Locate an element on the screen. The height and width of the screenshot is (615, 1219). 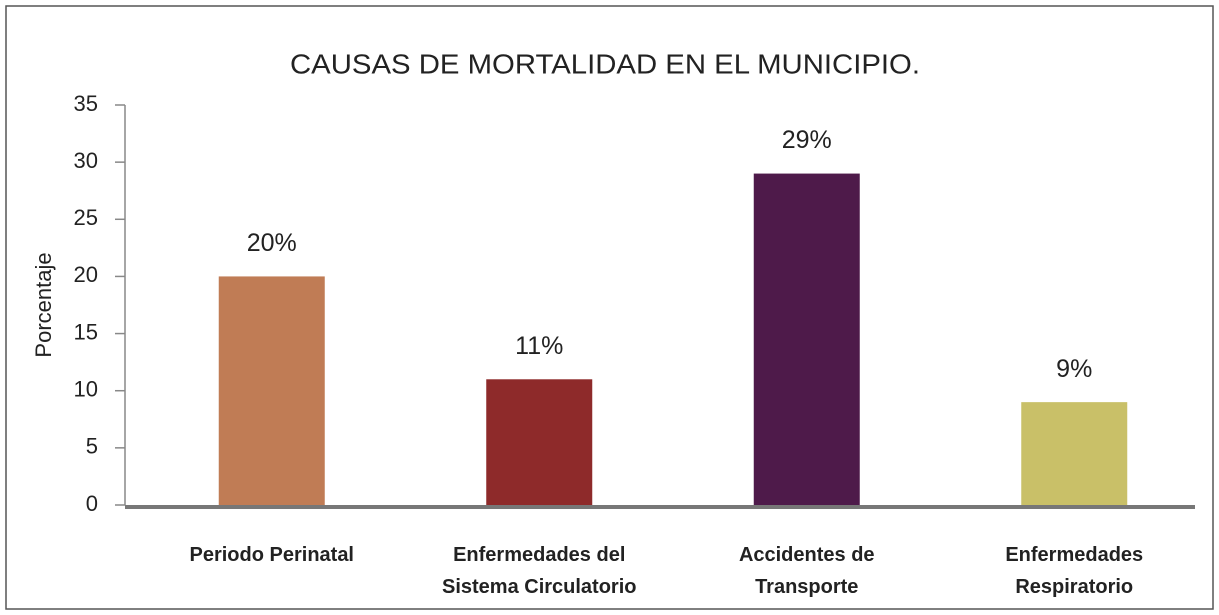
value-label: 20% is located at coordinates (272, 243).